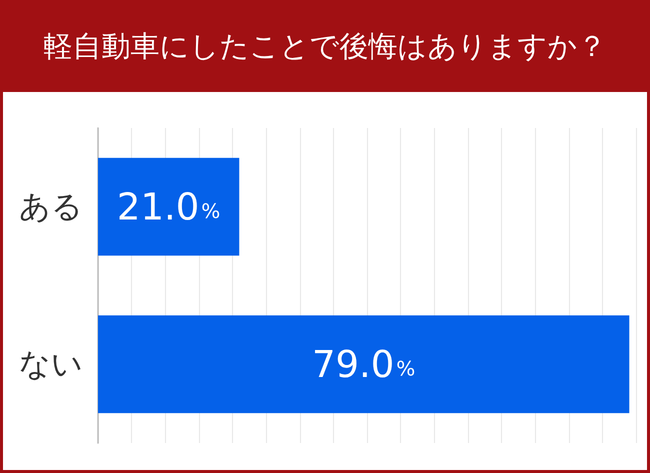 The height and width of the screenshot is (473, 650). What do you see at coordinates (364, 364) in the screenshot?
I see `data-label: 79.0%` at bounding box center [364, 364].